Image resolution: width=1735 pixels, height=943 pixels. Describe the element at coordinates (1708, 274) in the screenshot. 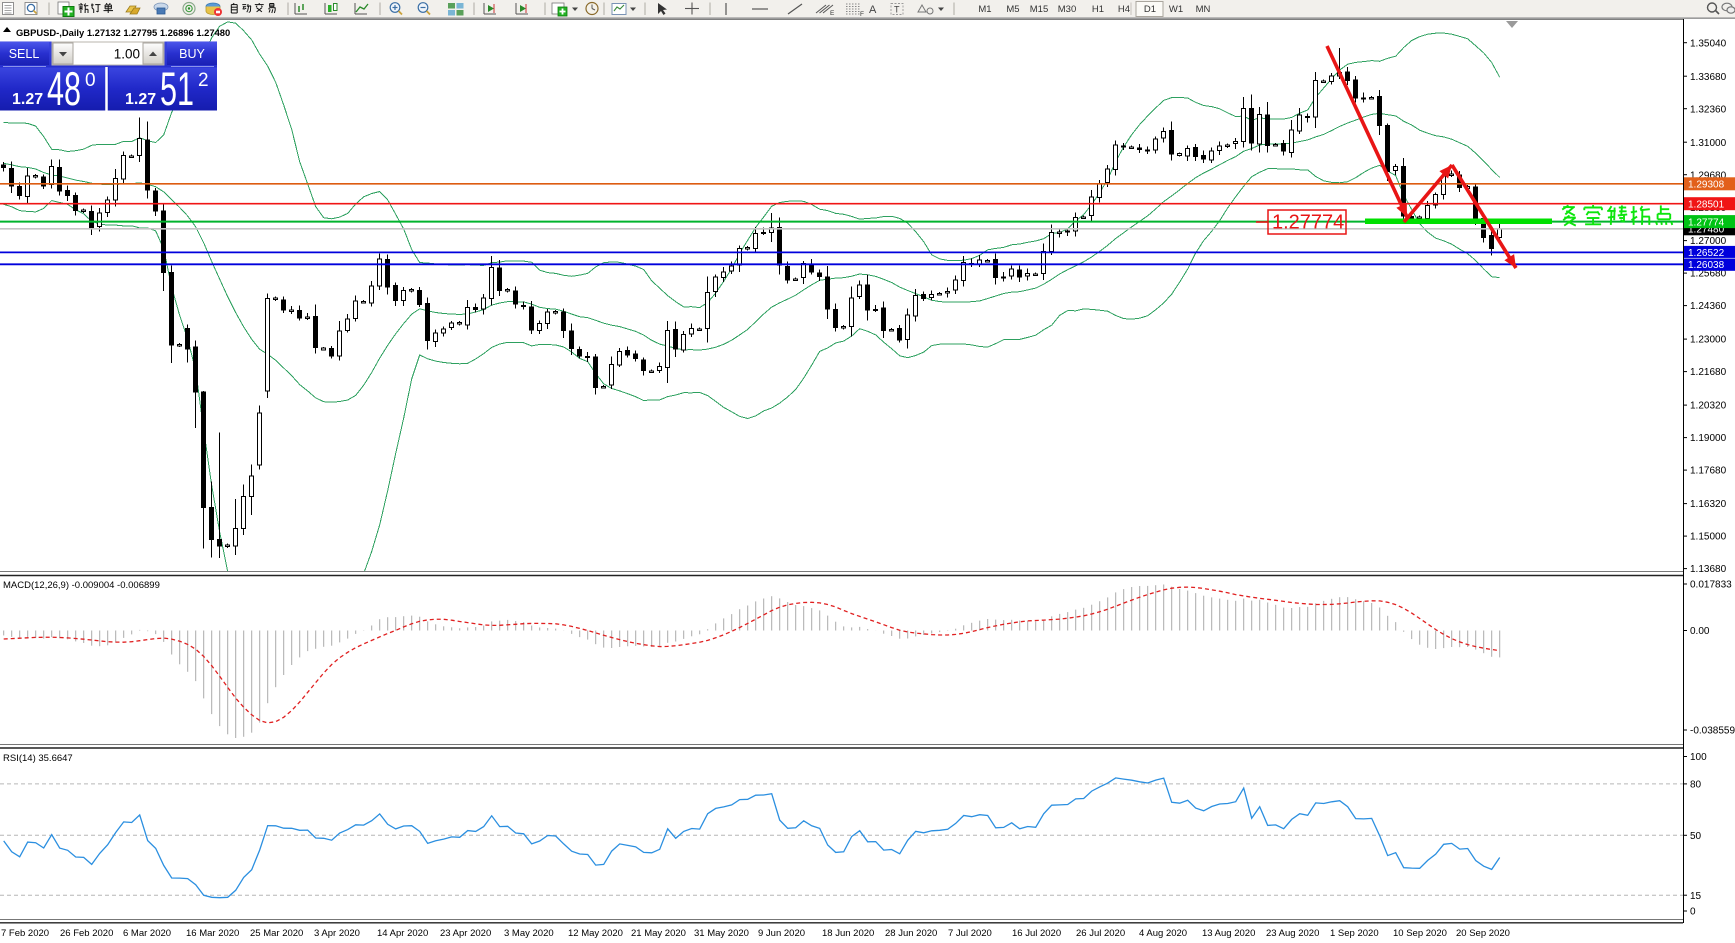

I see `svg-text: 1.25680` at that location.